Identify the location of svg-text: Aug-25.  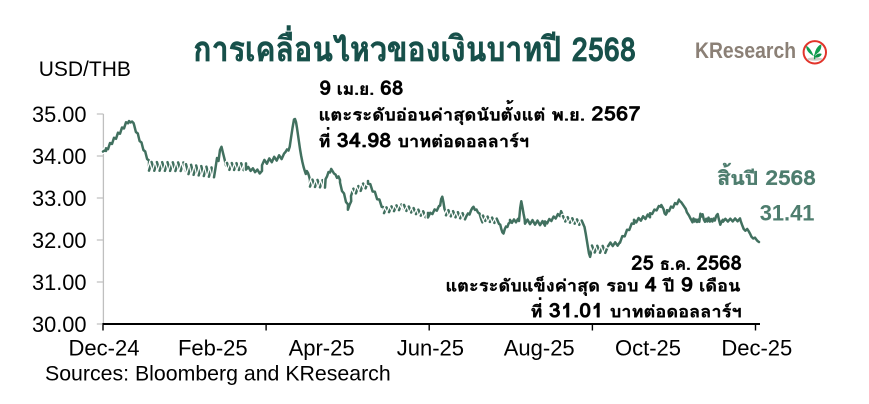
(539, 348).